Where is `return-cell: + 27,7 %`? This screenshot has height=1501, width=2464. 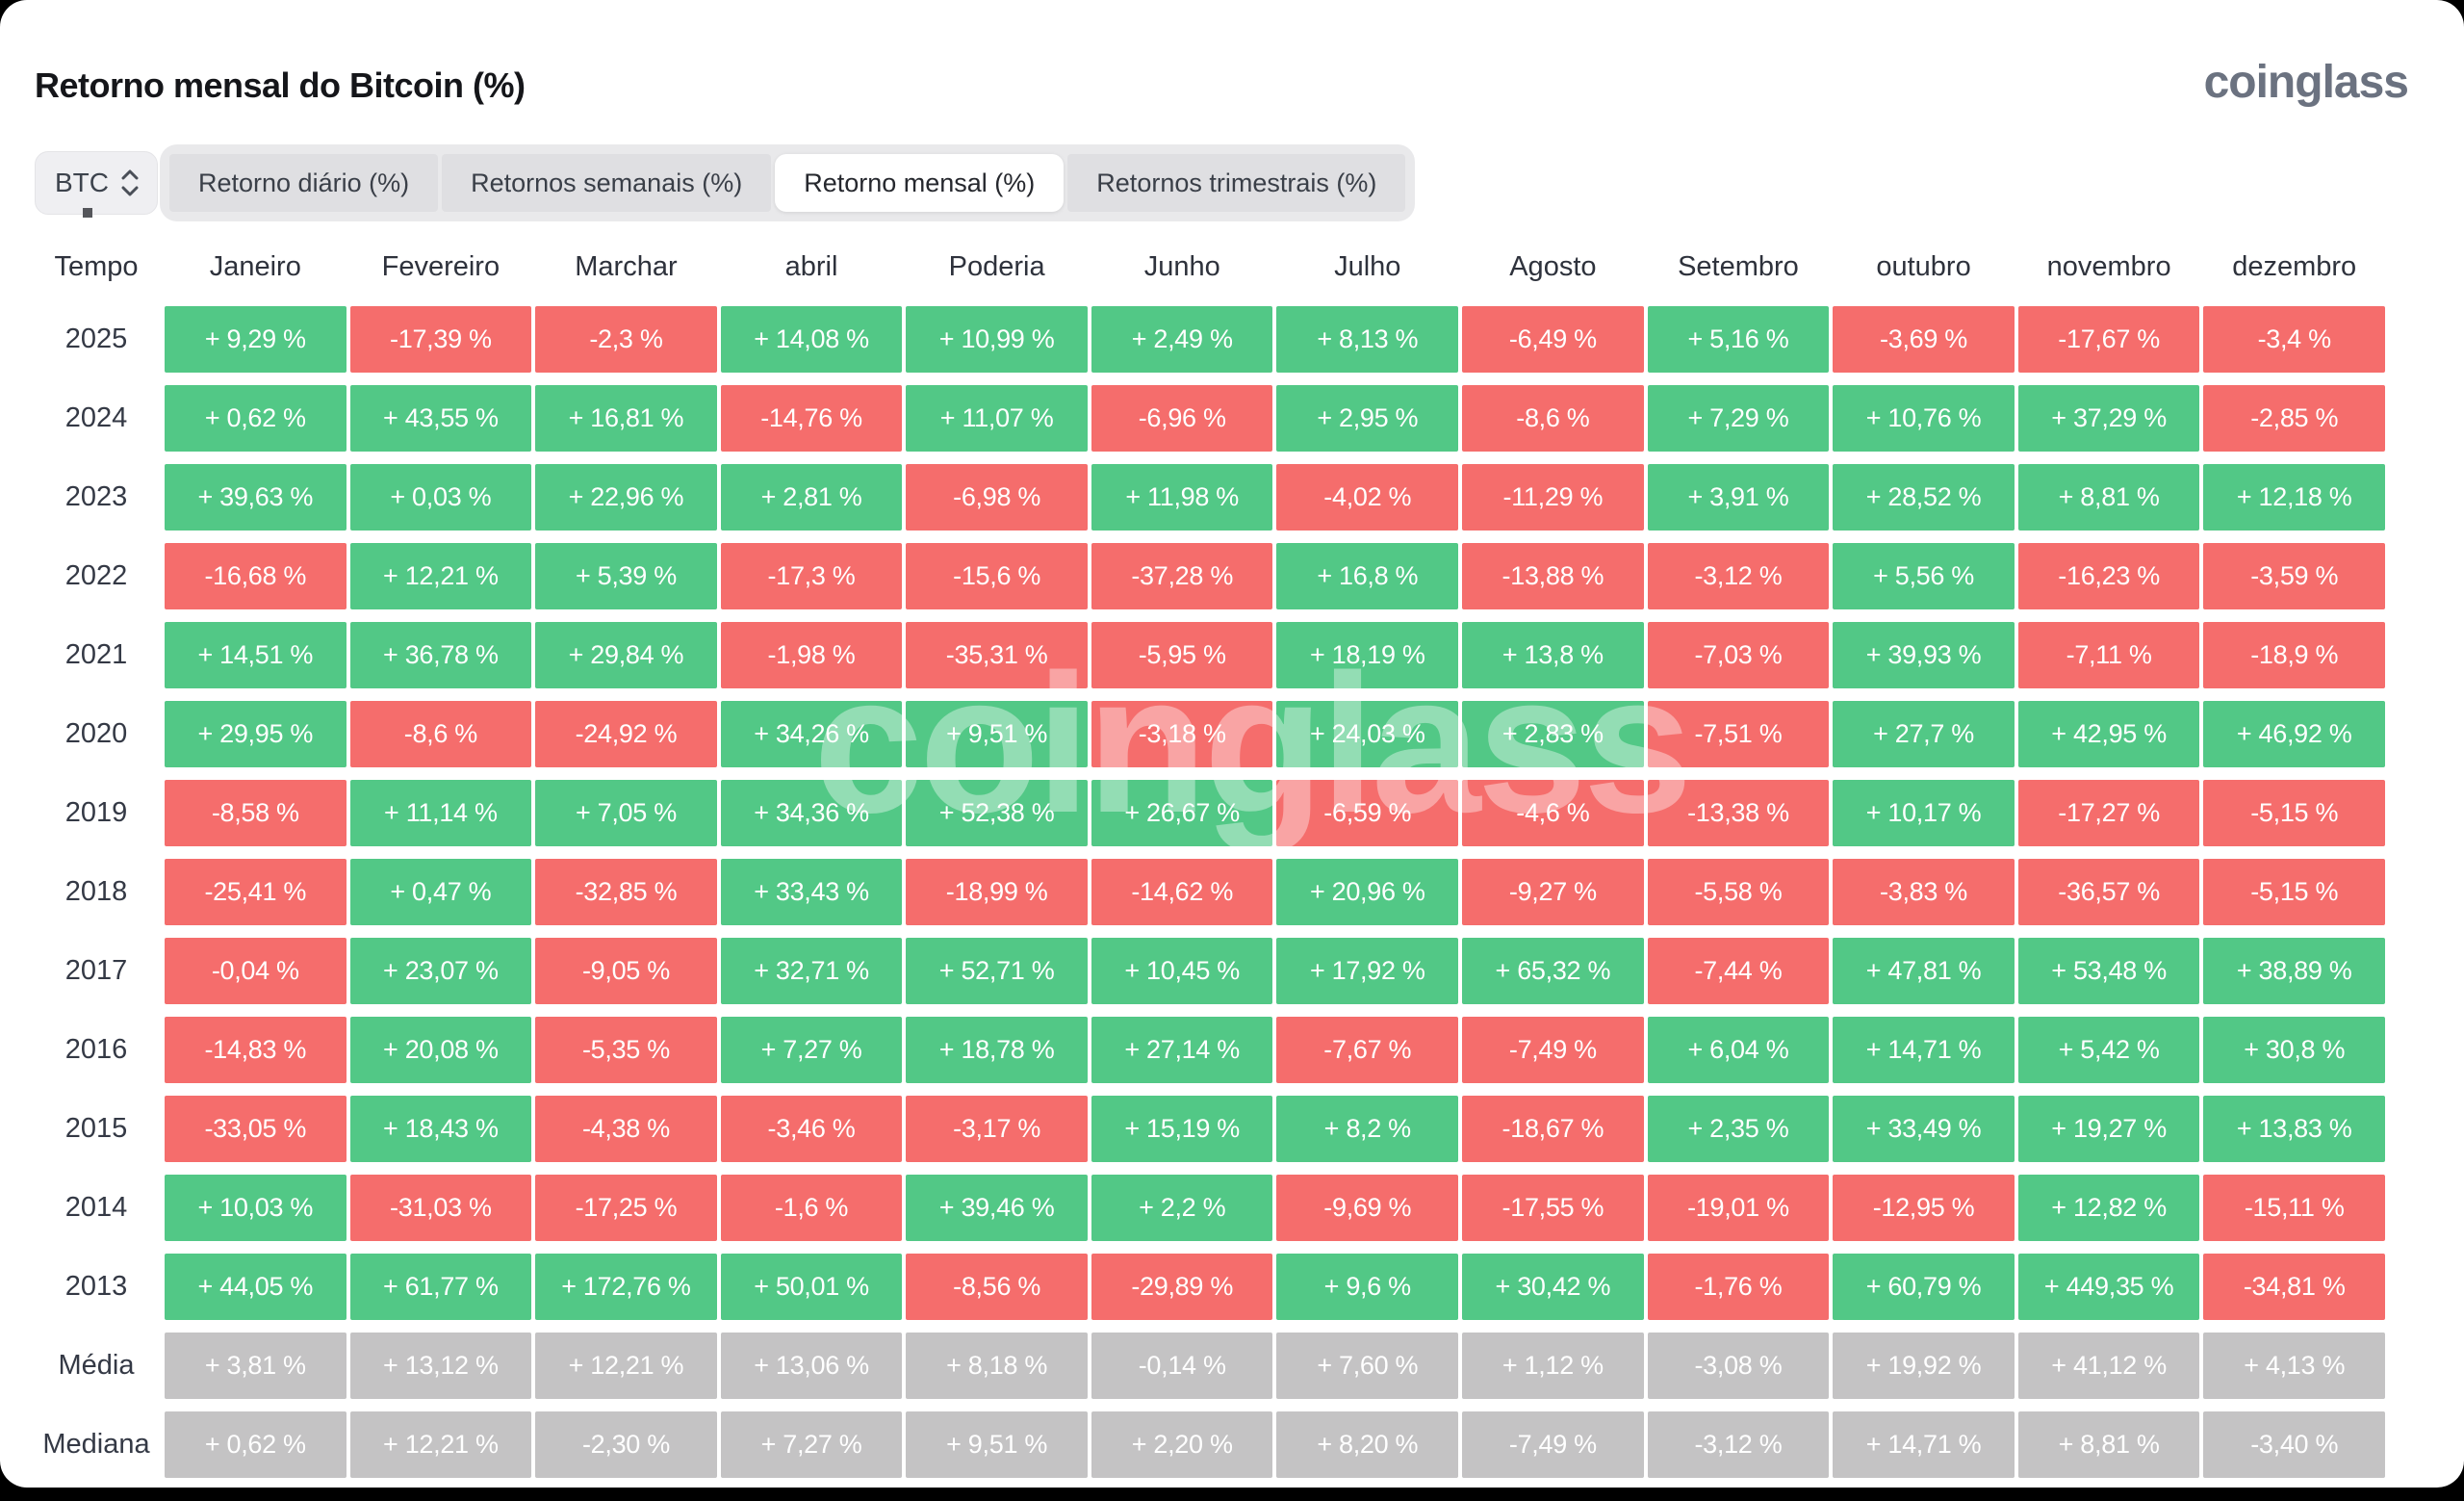
return-cell: + 27,7 % is located at coordinates (1924, 734).